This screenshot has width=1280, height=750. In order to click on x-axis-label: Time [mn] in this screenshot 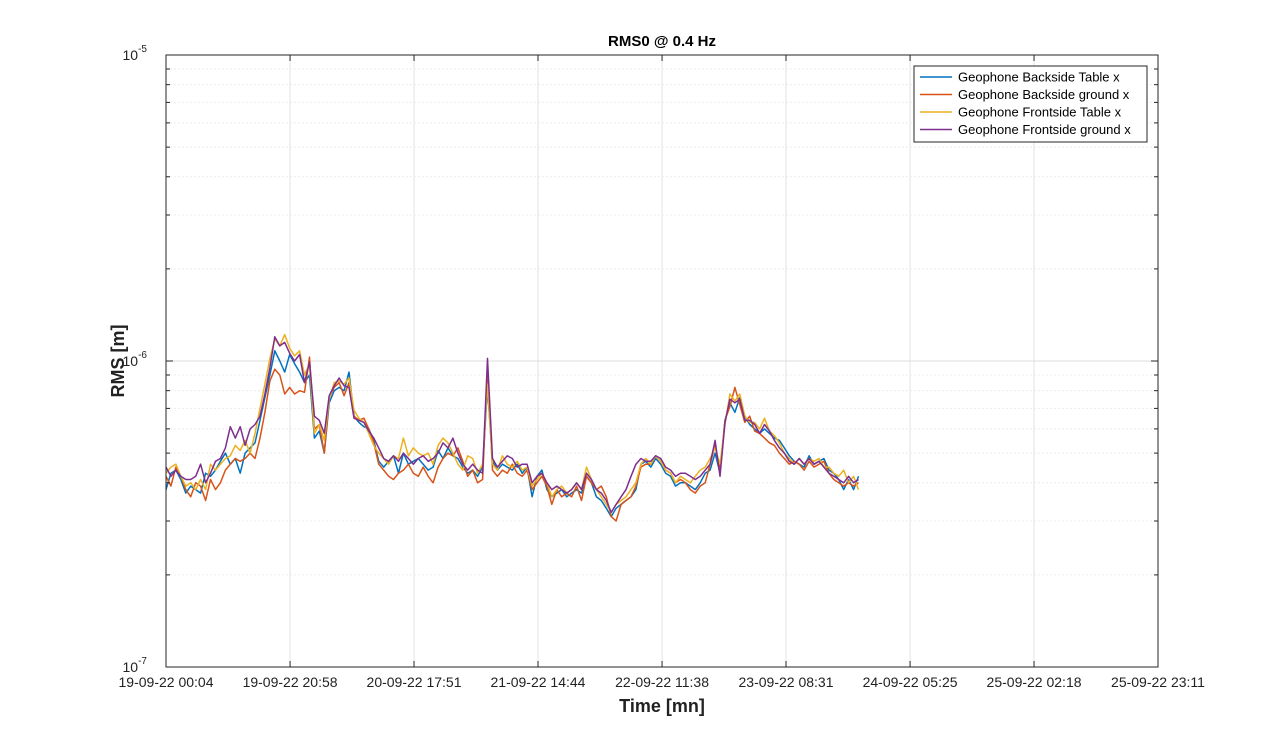, I will do `click(662, 706)`.